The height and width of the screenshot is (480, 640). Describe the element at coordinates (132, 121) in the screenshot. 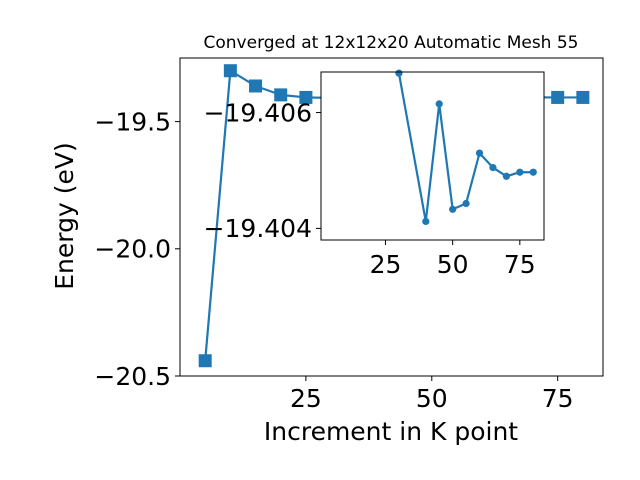

I see `main-y-tick-label: −19.5` at that location.